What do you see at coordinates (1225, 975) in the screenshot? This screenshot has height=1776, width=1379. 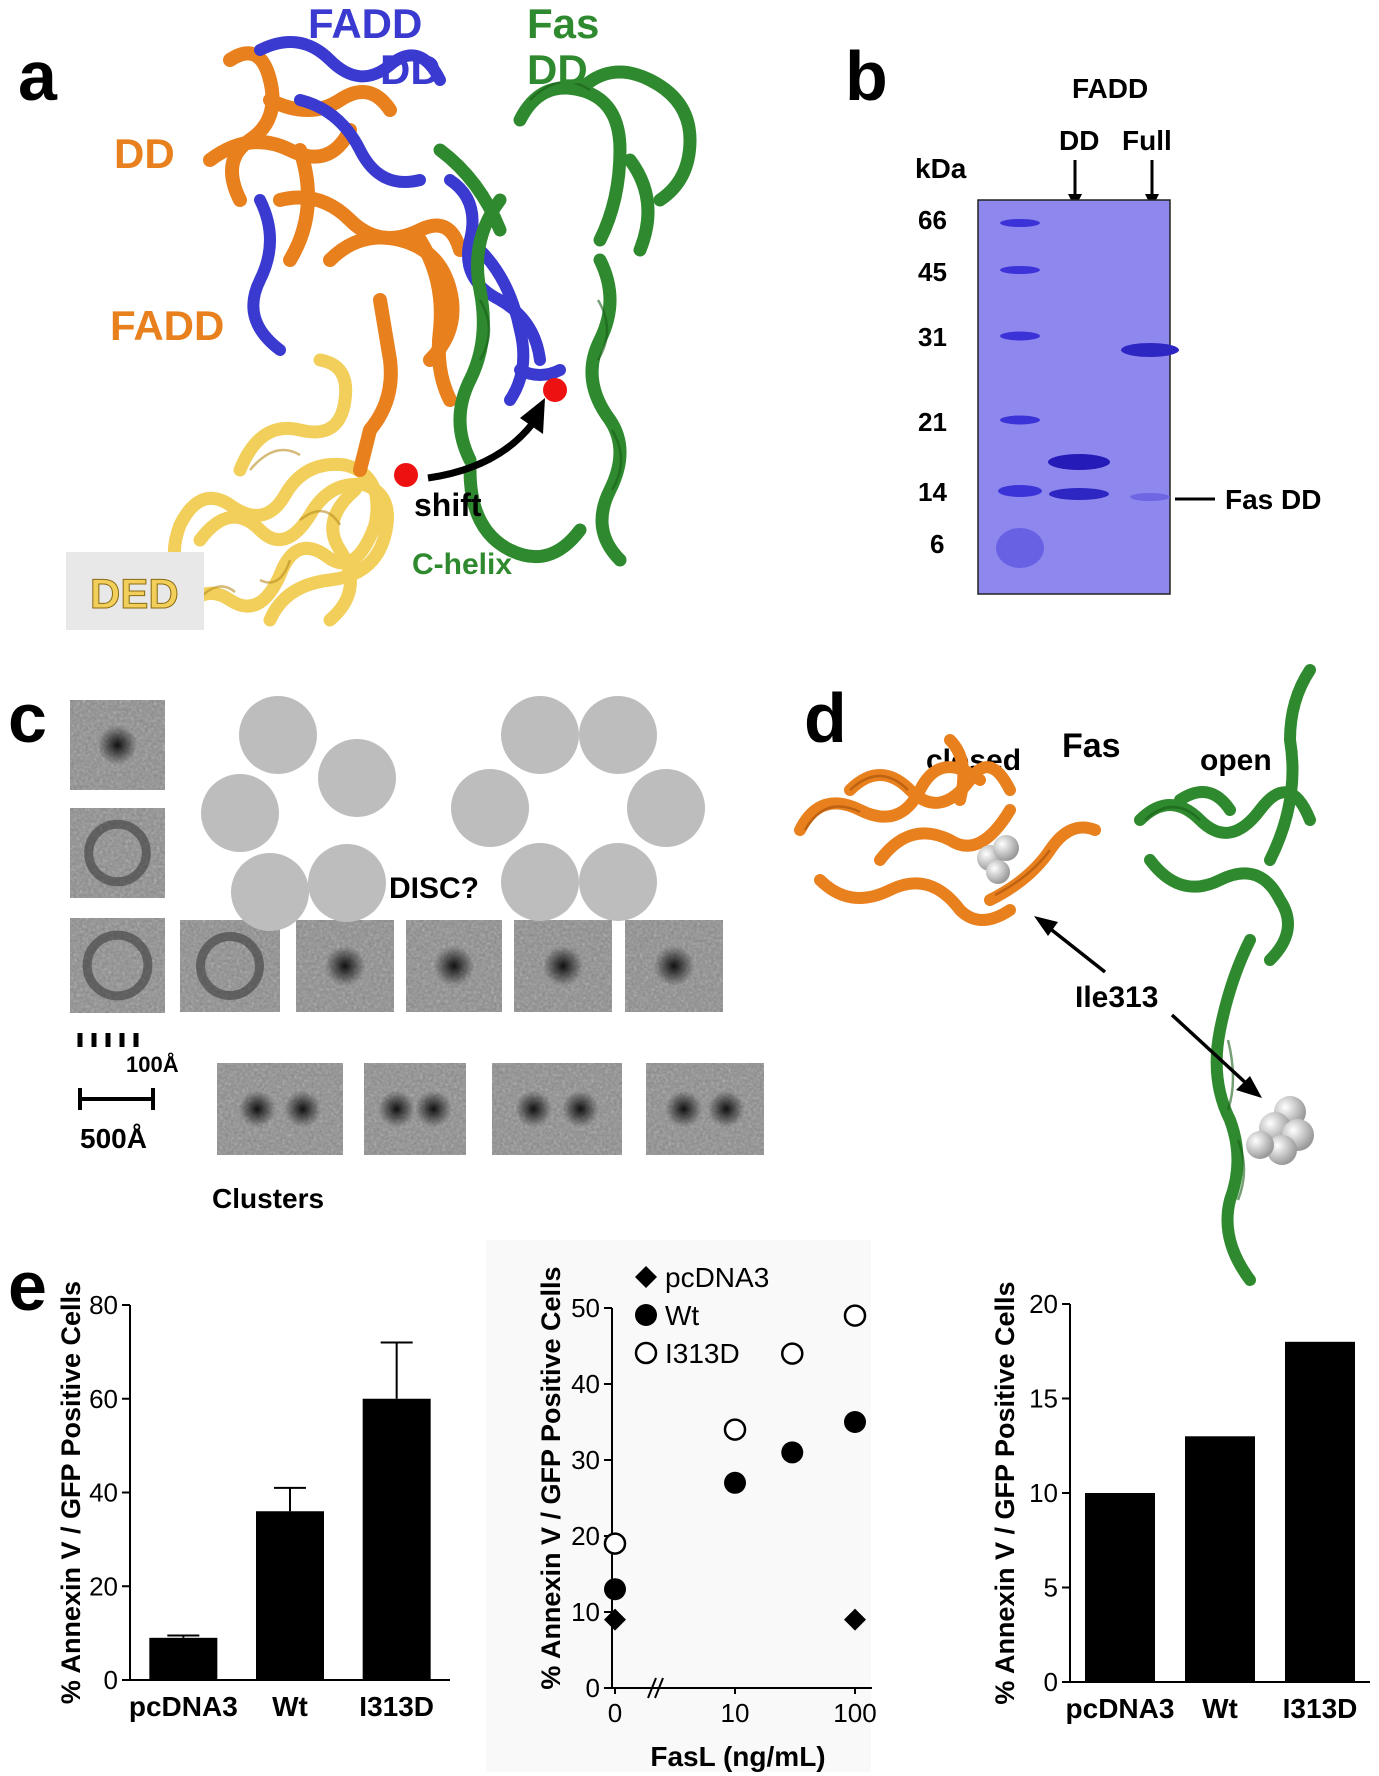 I see `fas-open-ribbon` at bounding box center [1225, 975].